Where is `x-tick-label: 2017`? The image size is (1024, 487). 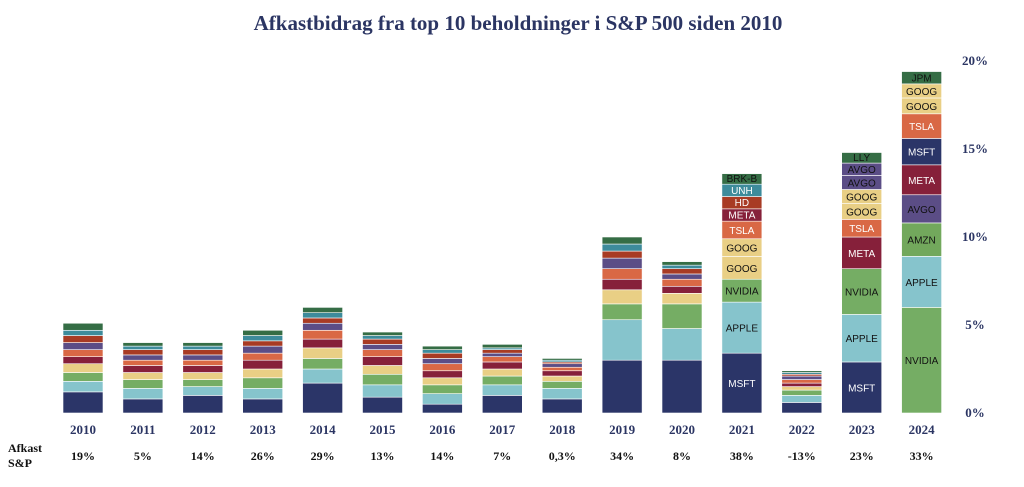 x-tick-label: 2017 is located at coordinates (502, 429).